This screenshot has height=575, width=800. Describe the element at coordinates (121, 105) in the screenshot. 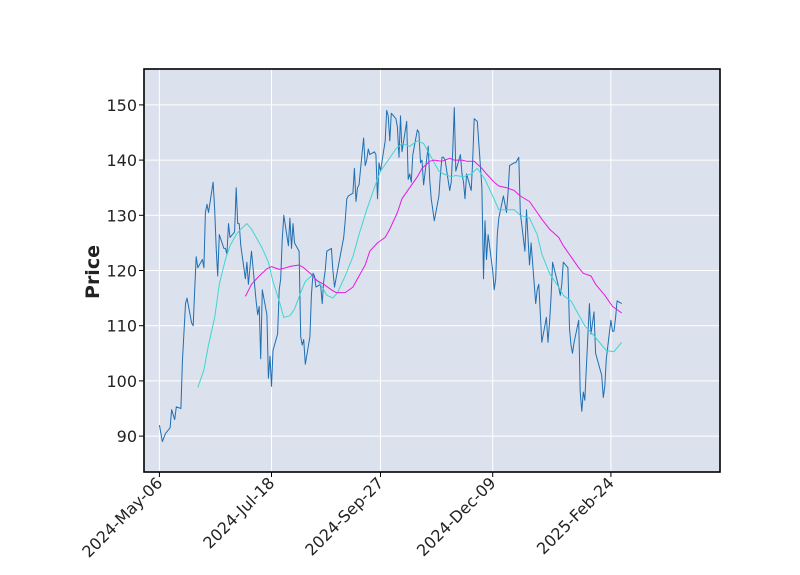

I see `y-tick-label: 150` at that location.